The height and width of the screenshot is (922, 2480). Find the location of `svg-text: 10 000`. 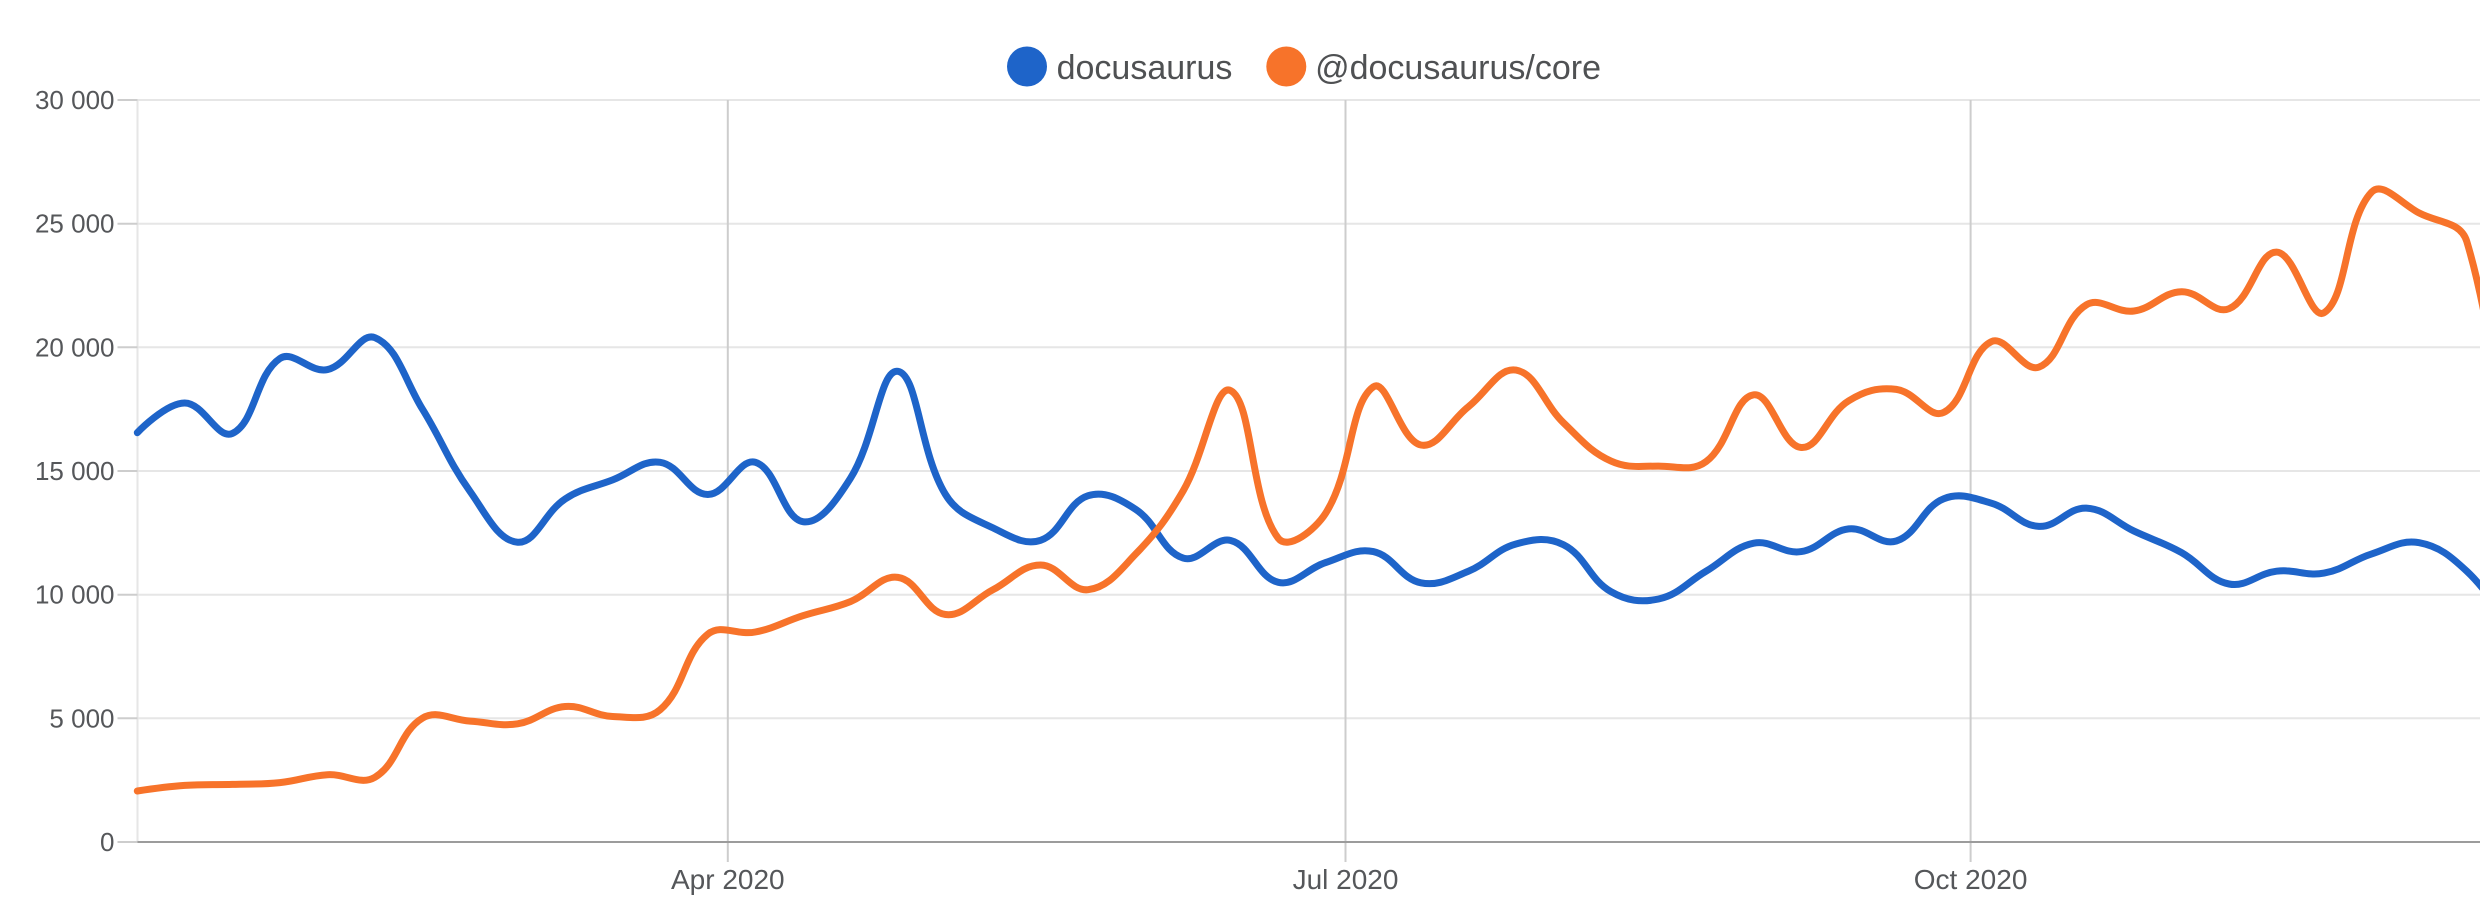

svg-text: 10 000 is located at coordinates (75, 595).